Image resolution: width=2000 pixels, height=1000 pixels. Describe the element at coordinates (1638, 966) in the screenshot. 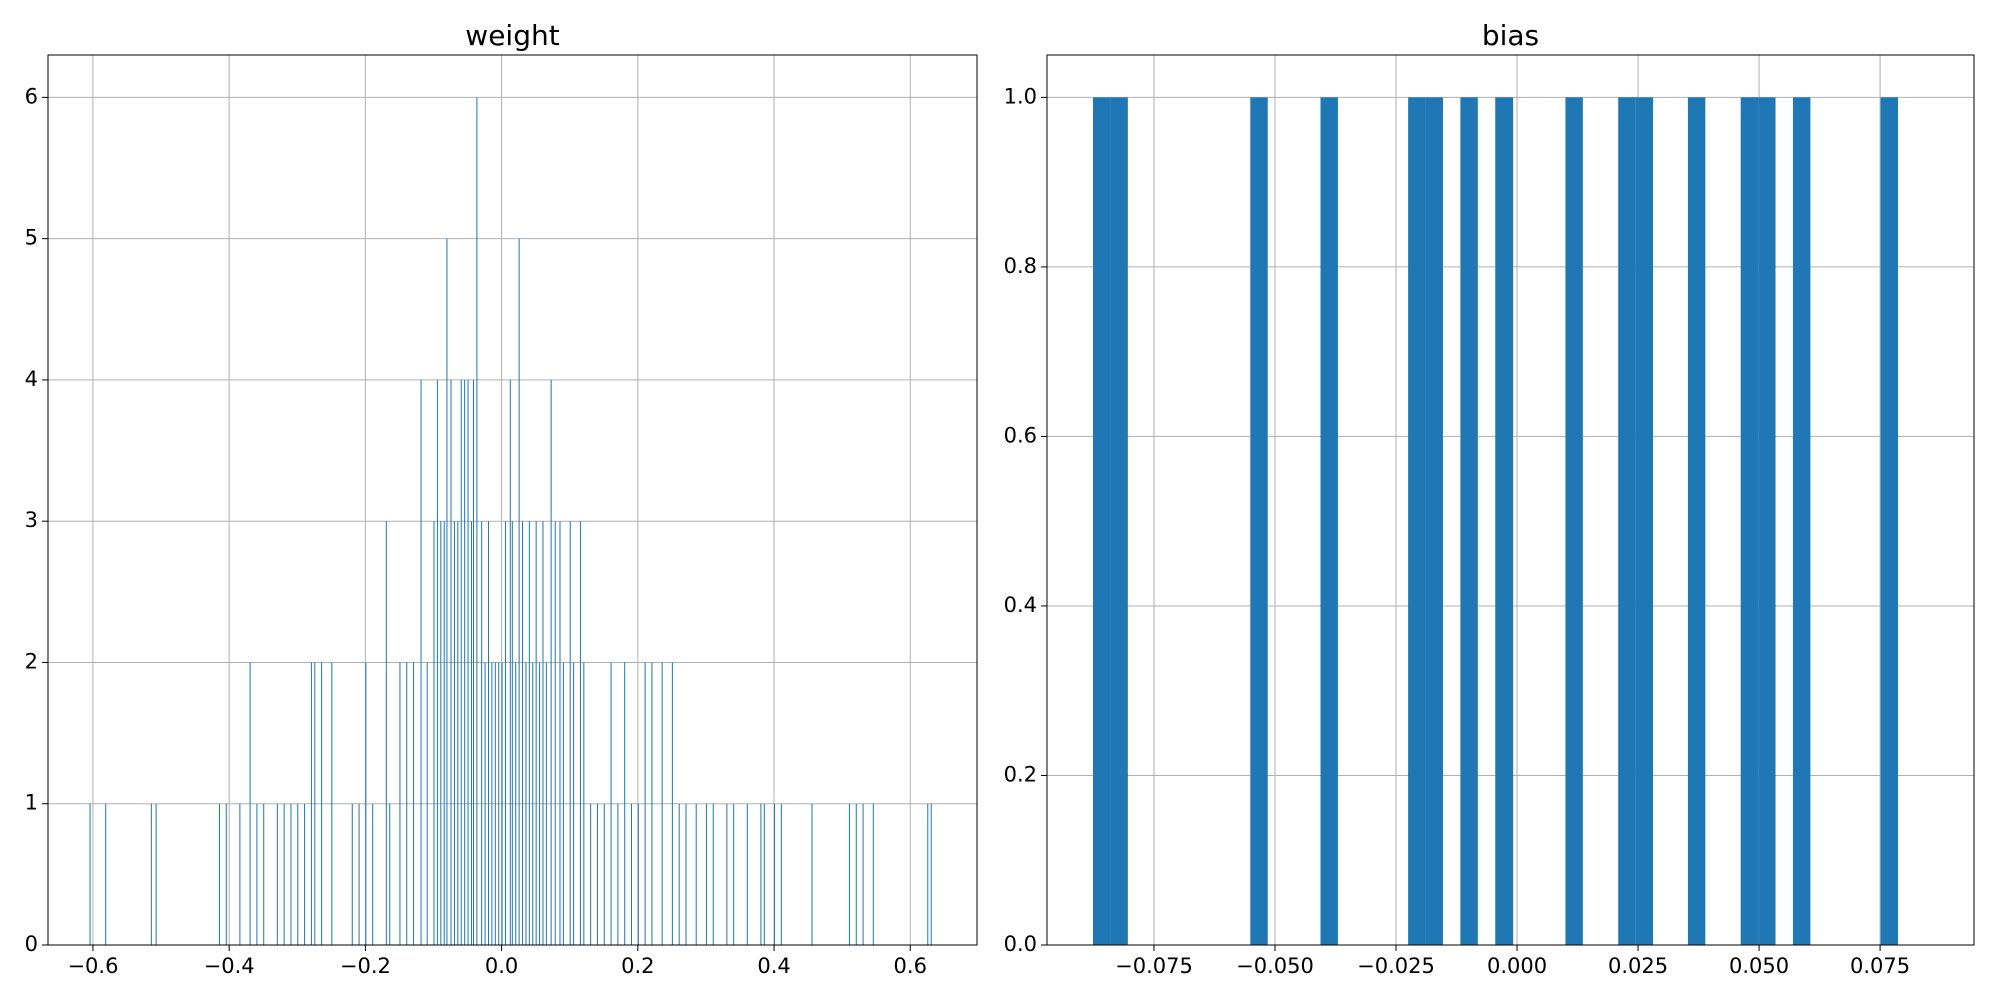

I see `x-tick-label: 0.025` at that location.